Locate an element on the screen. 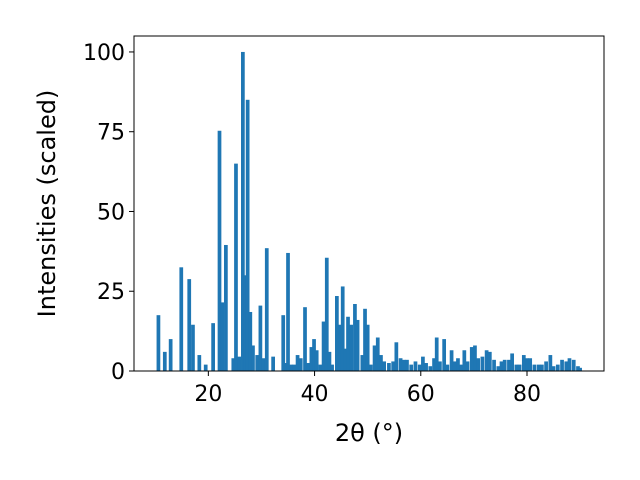  x-axis-title: 2θ (°) is located at coordinates (369, 433).